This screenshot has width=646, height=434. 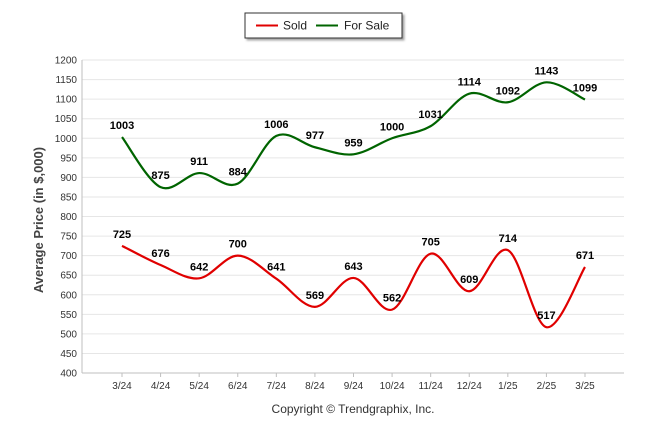 What do you see at coordinates (199, 162) in the screenshot?
I see `data-label-for-sale: 911` at bounding box center [199, 162].